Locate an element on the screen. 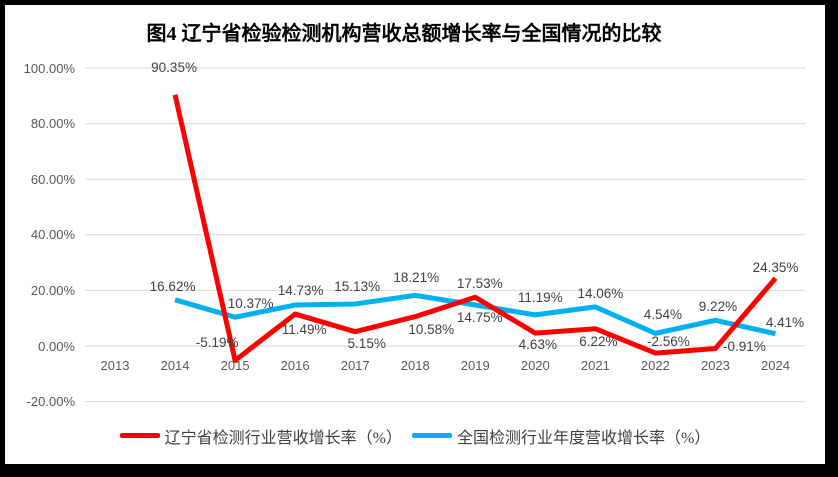  y-axis-tick: 80.00% is located at coordinates (52, 124).